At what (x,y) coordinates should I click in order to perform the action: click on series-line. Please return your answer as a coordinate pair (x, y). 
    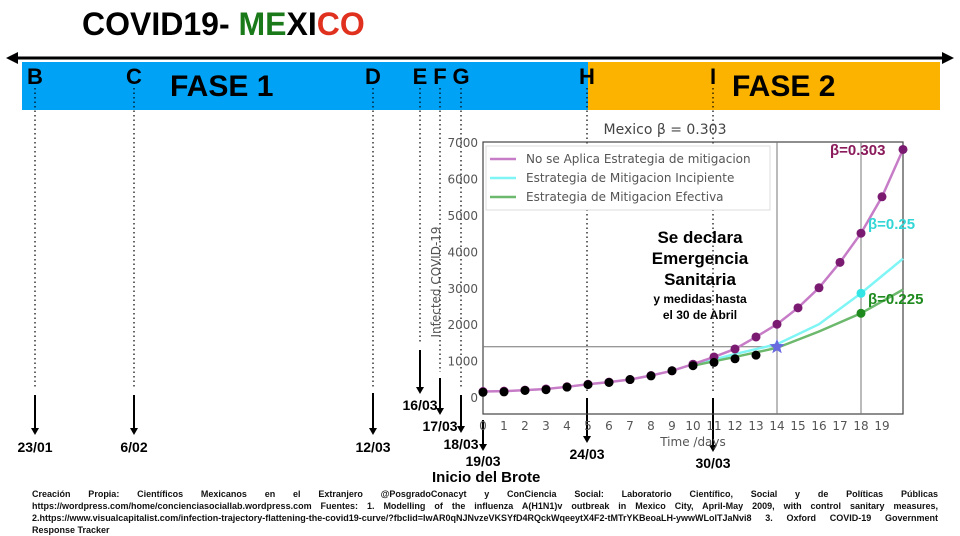
    Looking at the image, I should click on (798, 327).